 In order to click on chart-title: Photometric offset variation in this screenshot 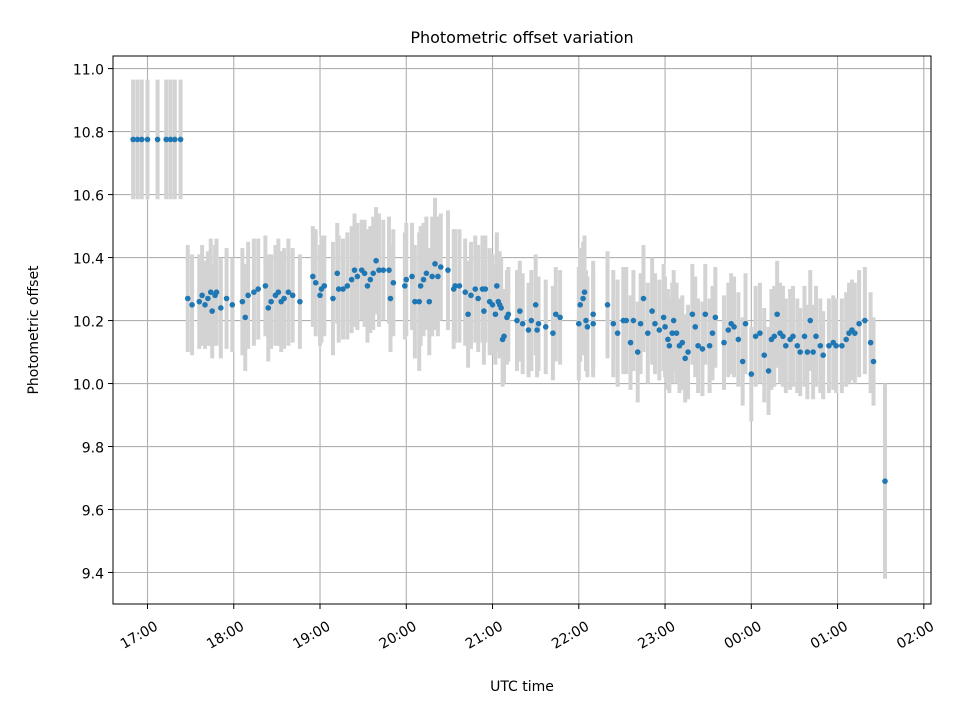, I will do `click(521, 37)`.